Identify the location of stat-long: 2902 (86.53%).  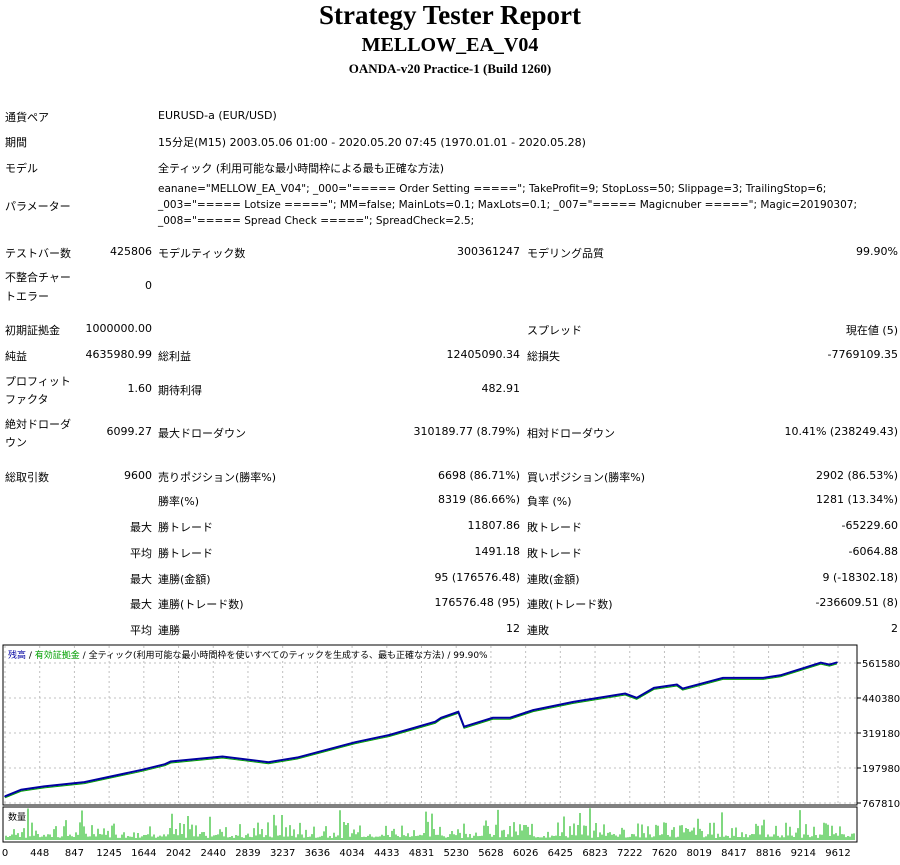
(856, 475).